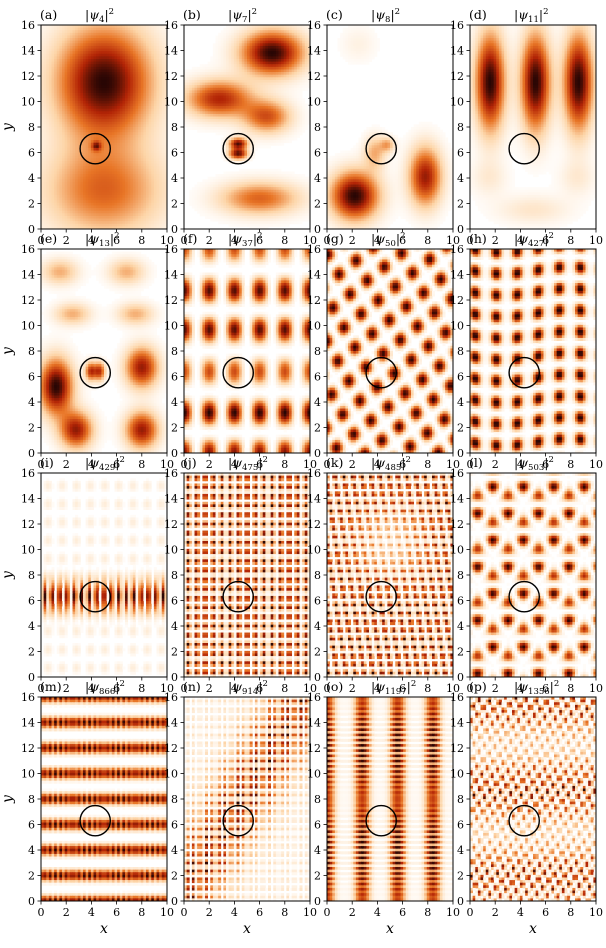  What do you see at coordinates (111, 12) in the screenshot?
I see `power-exponent: 2` at bounding box center [111, 12].